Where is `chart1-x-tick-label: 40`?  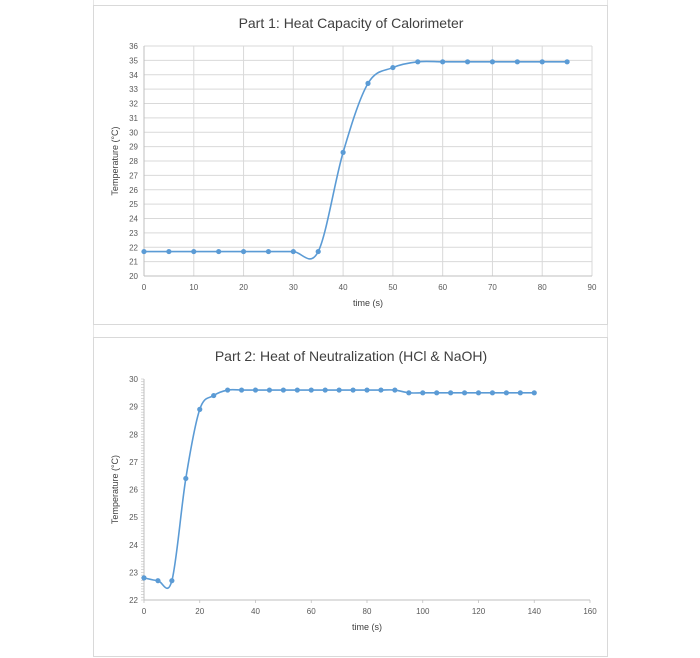
chart1-x-tick-label: 40 is located at coordinates (343, 287).